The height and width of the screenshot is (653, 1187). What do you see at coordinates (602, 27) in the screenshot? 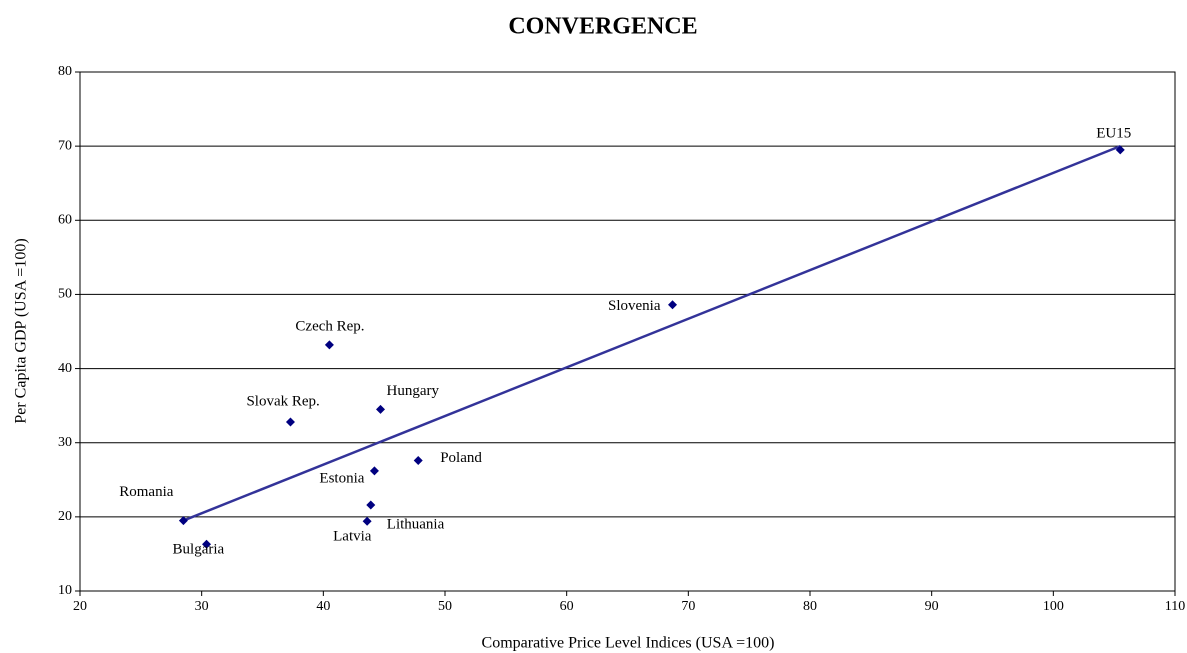
I see `chart-title: CONVERGENCE` at bounding box center [602, 27].